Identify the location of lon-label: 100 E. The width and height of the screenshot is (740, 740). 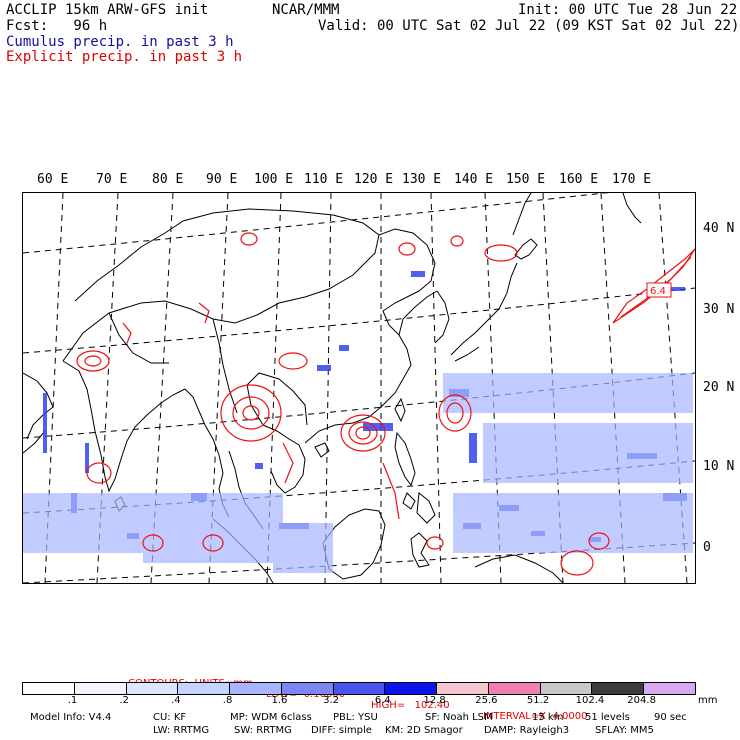
(274, 179).